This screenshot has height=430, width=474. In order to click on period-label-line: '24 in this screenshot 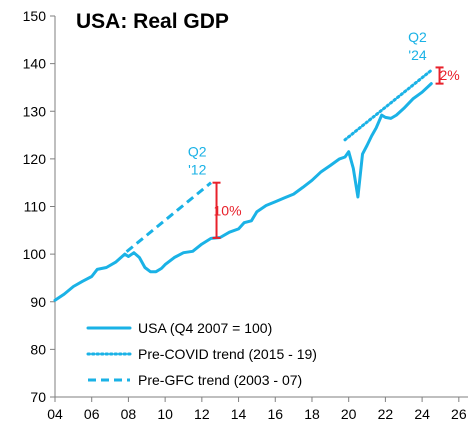, I will do `click(417, 55)`.